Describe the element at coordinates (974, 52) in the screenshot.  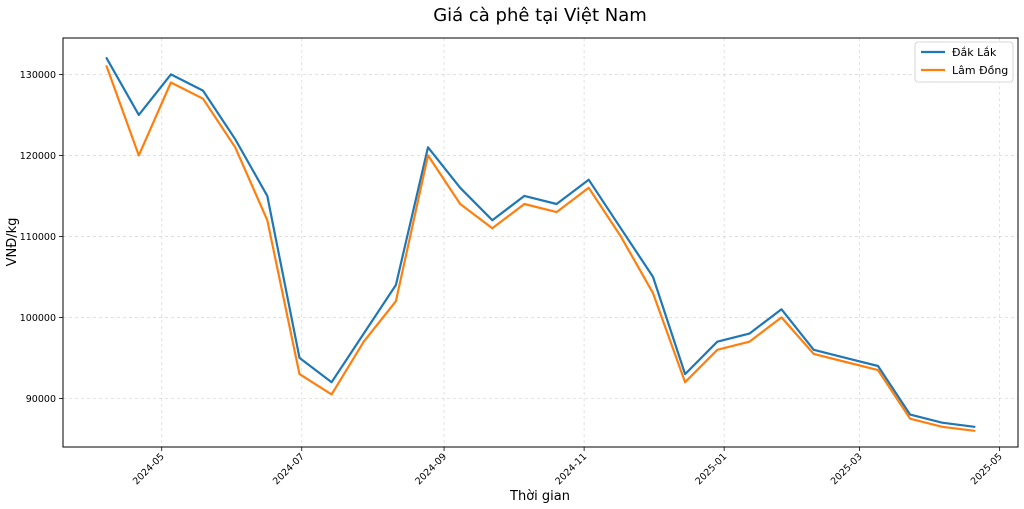
I see `legend-label: Đắk Lắk` at that location.